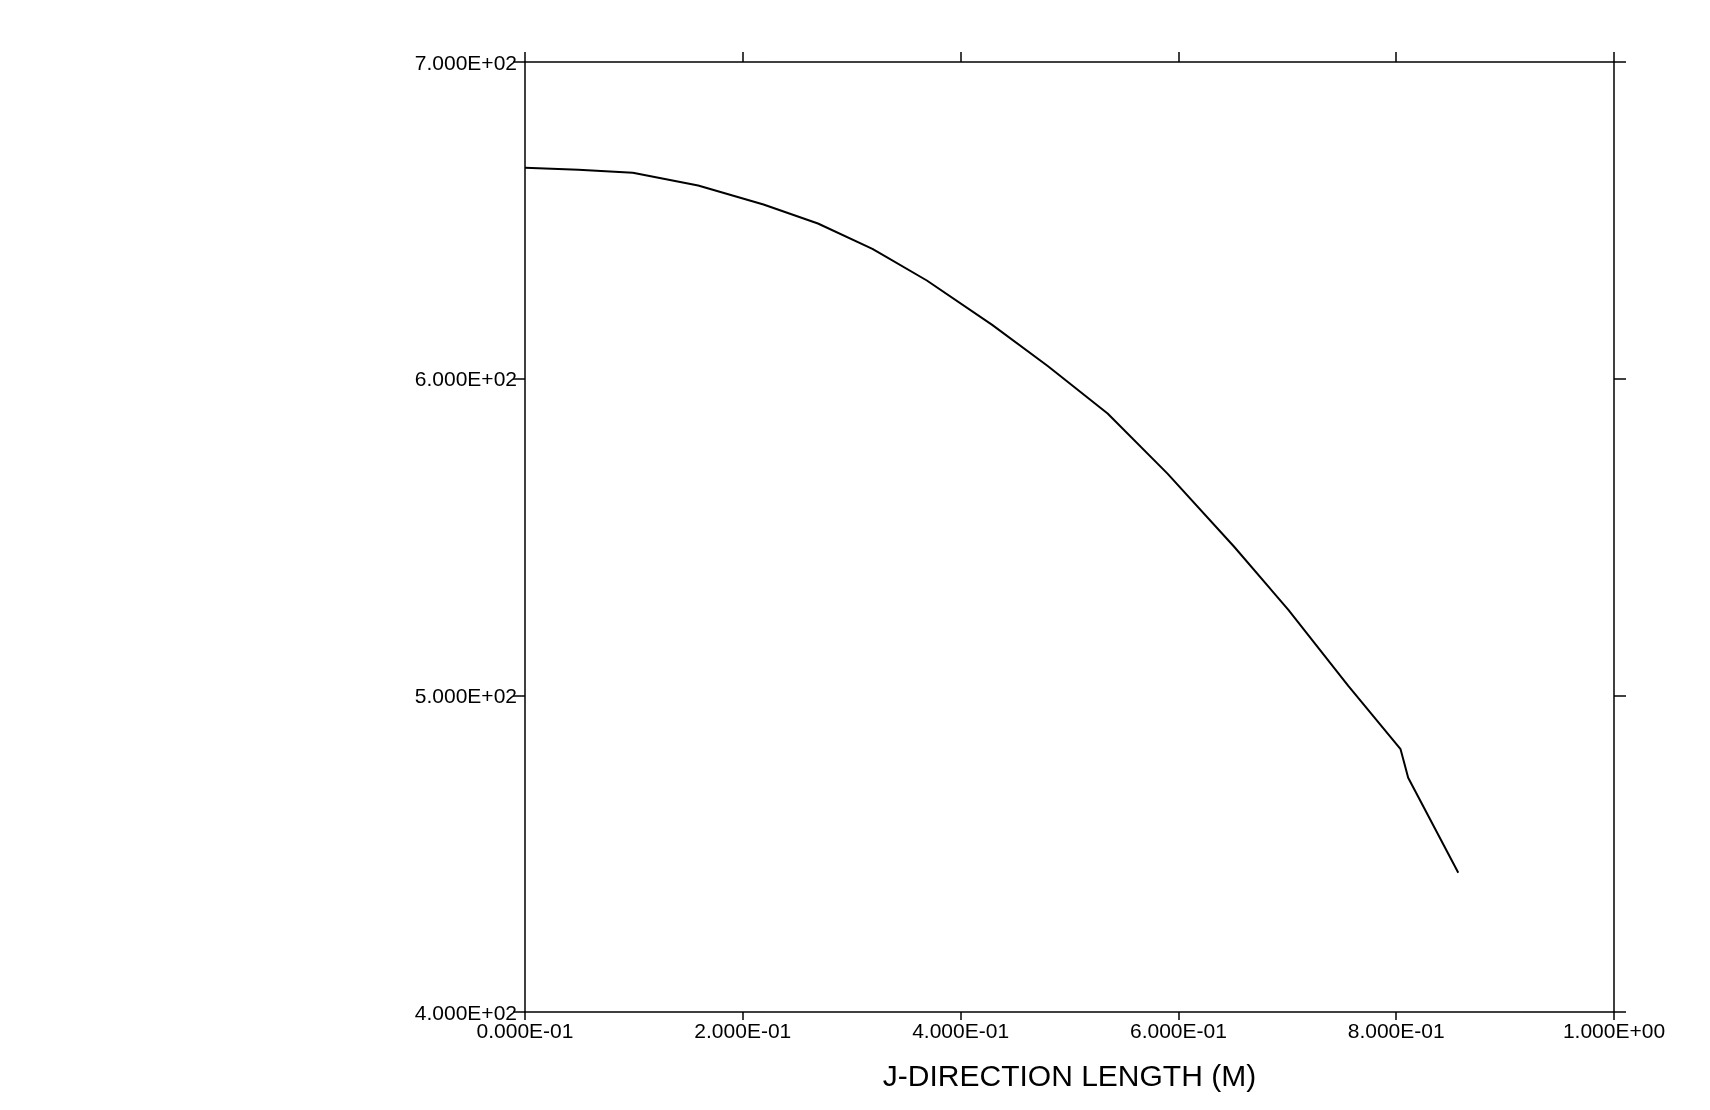 This screenshot has width=1710, height=1110. Describe the element at coordinates (1396, 1030) in the screenshot. I see `x-tick-label: 8.000E-01` at that location.